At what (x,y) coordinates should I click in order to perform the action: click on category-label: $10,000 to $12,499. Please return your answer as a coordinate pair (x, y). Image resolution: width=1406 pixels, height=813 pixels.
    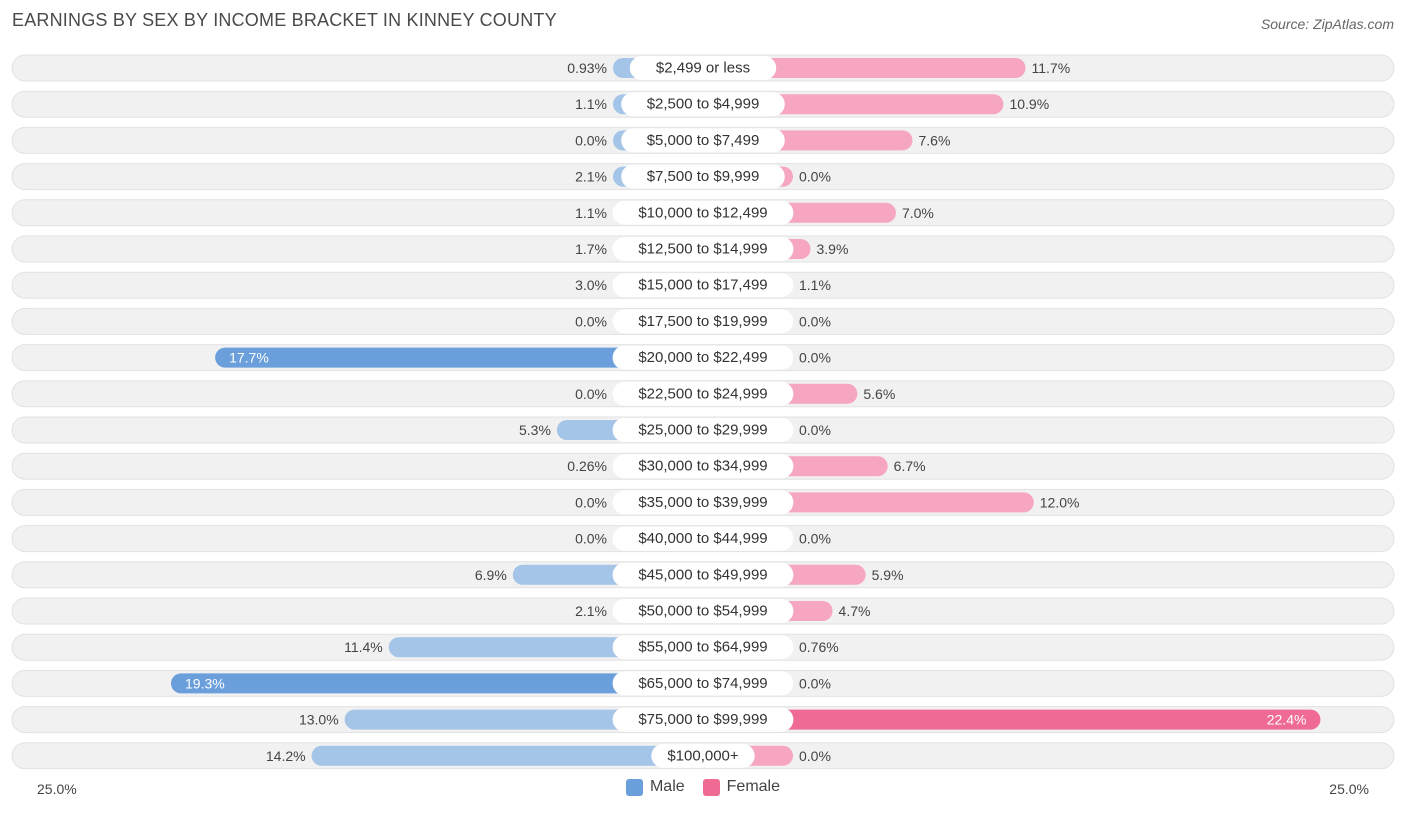
    Looking at the image, I should click on (702, 212).